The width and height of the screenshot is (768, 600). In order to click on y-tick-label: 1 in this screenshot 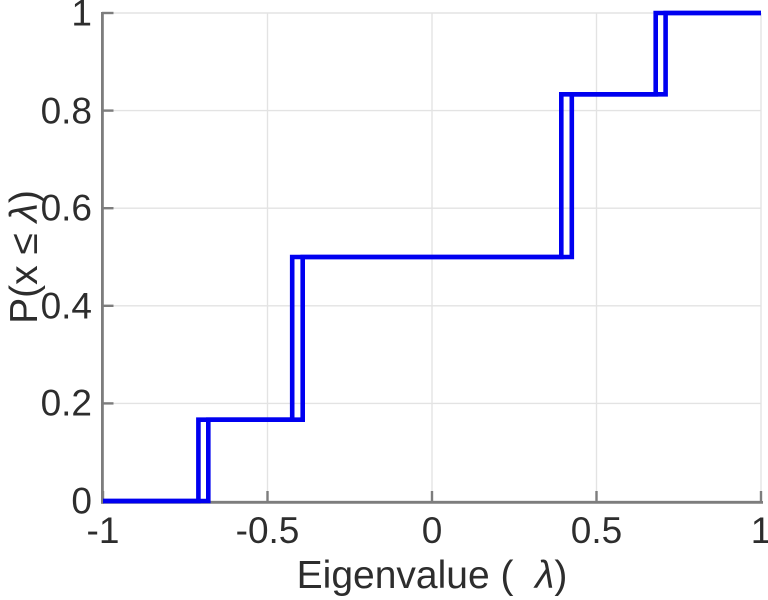, I will do `click(81, 17)`.